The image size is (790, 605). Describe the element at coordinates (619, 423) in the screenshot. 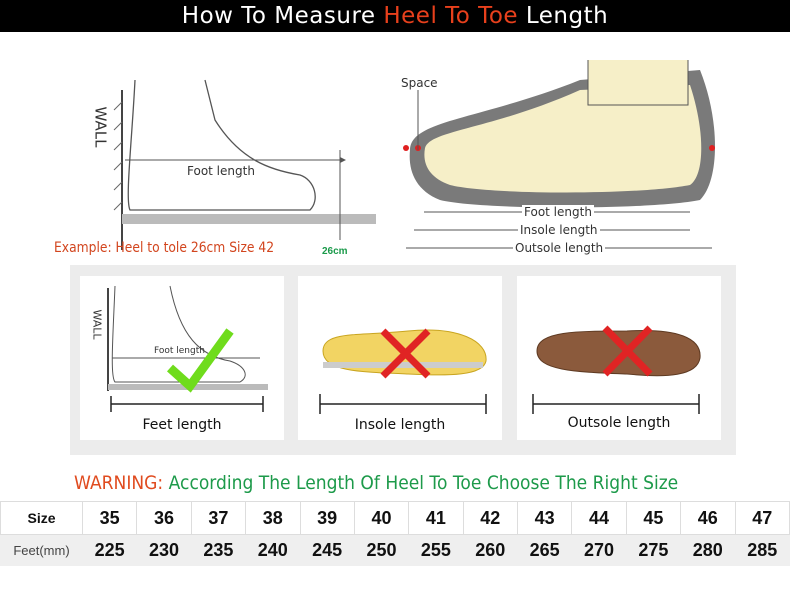

I see `panel-caption: Outsole length` at that location.